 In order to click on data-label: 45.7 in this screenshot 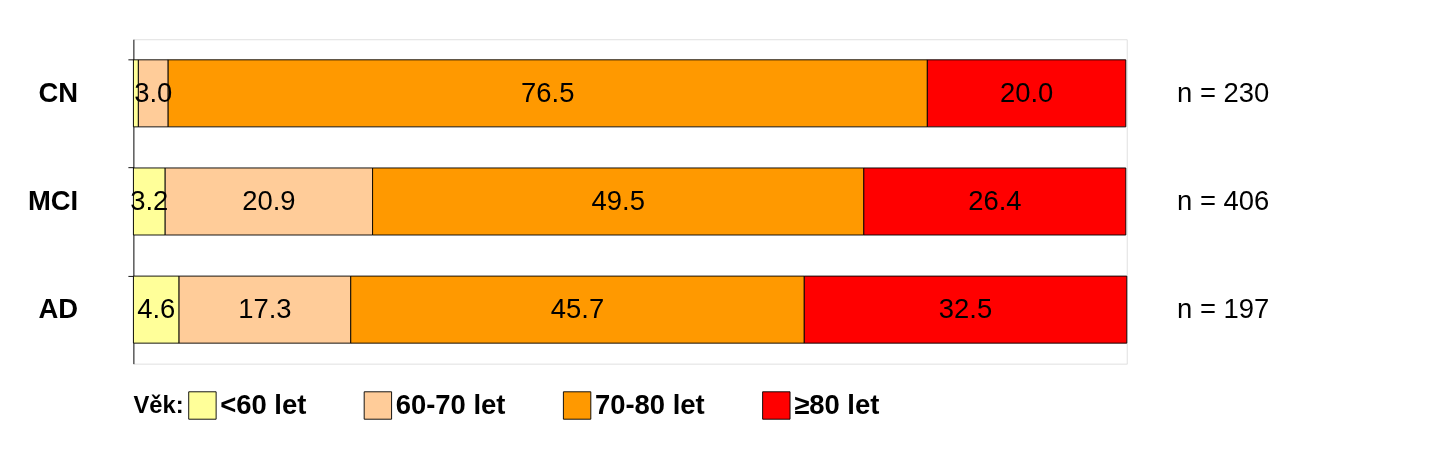, I will do `click(577, 308)`.